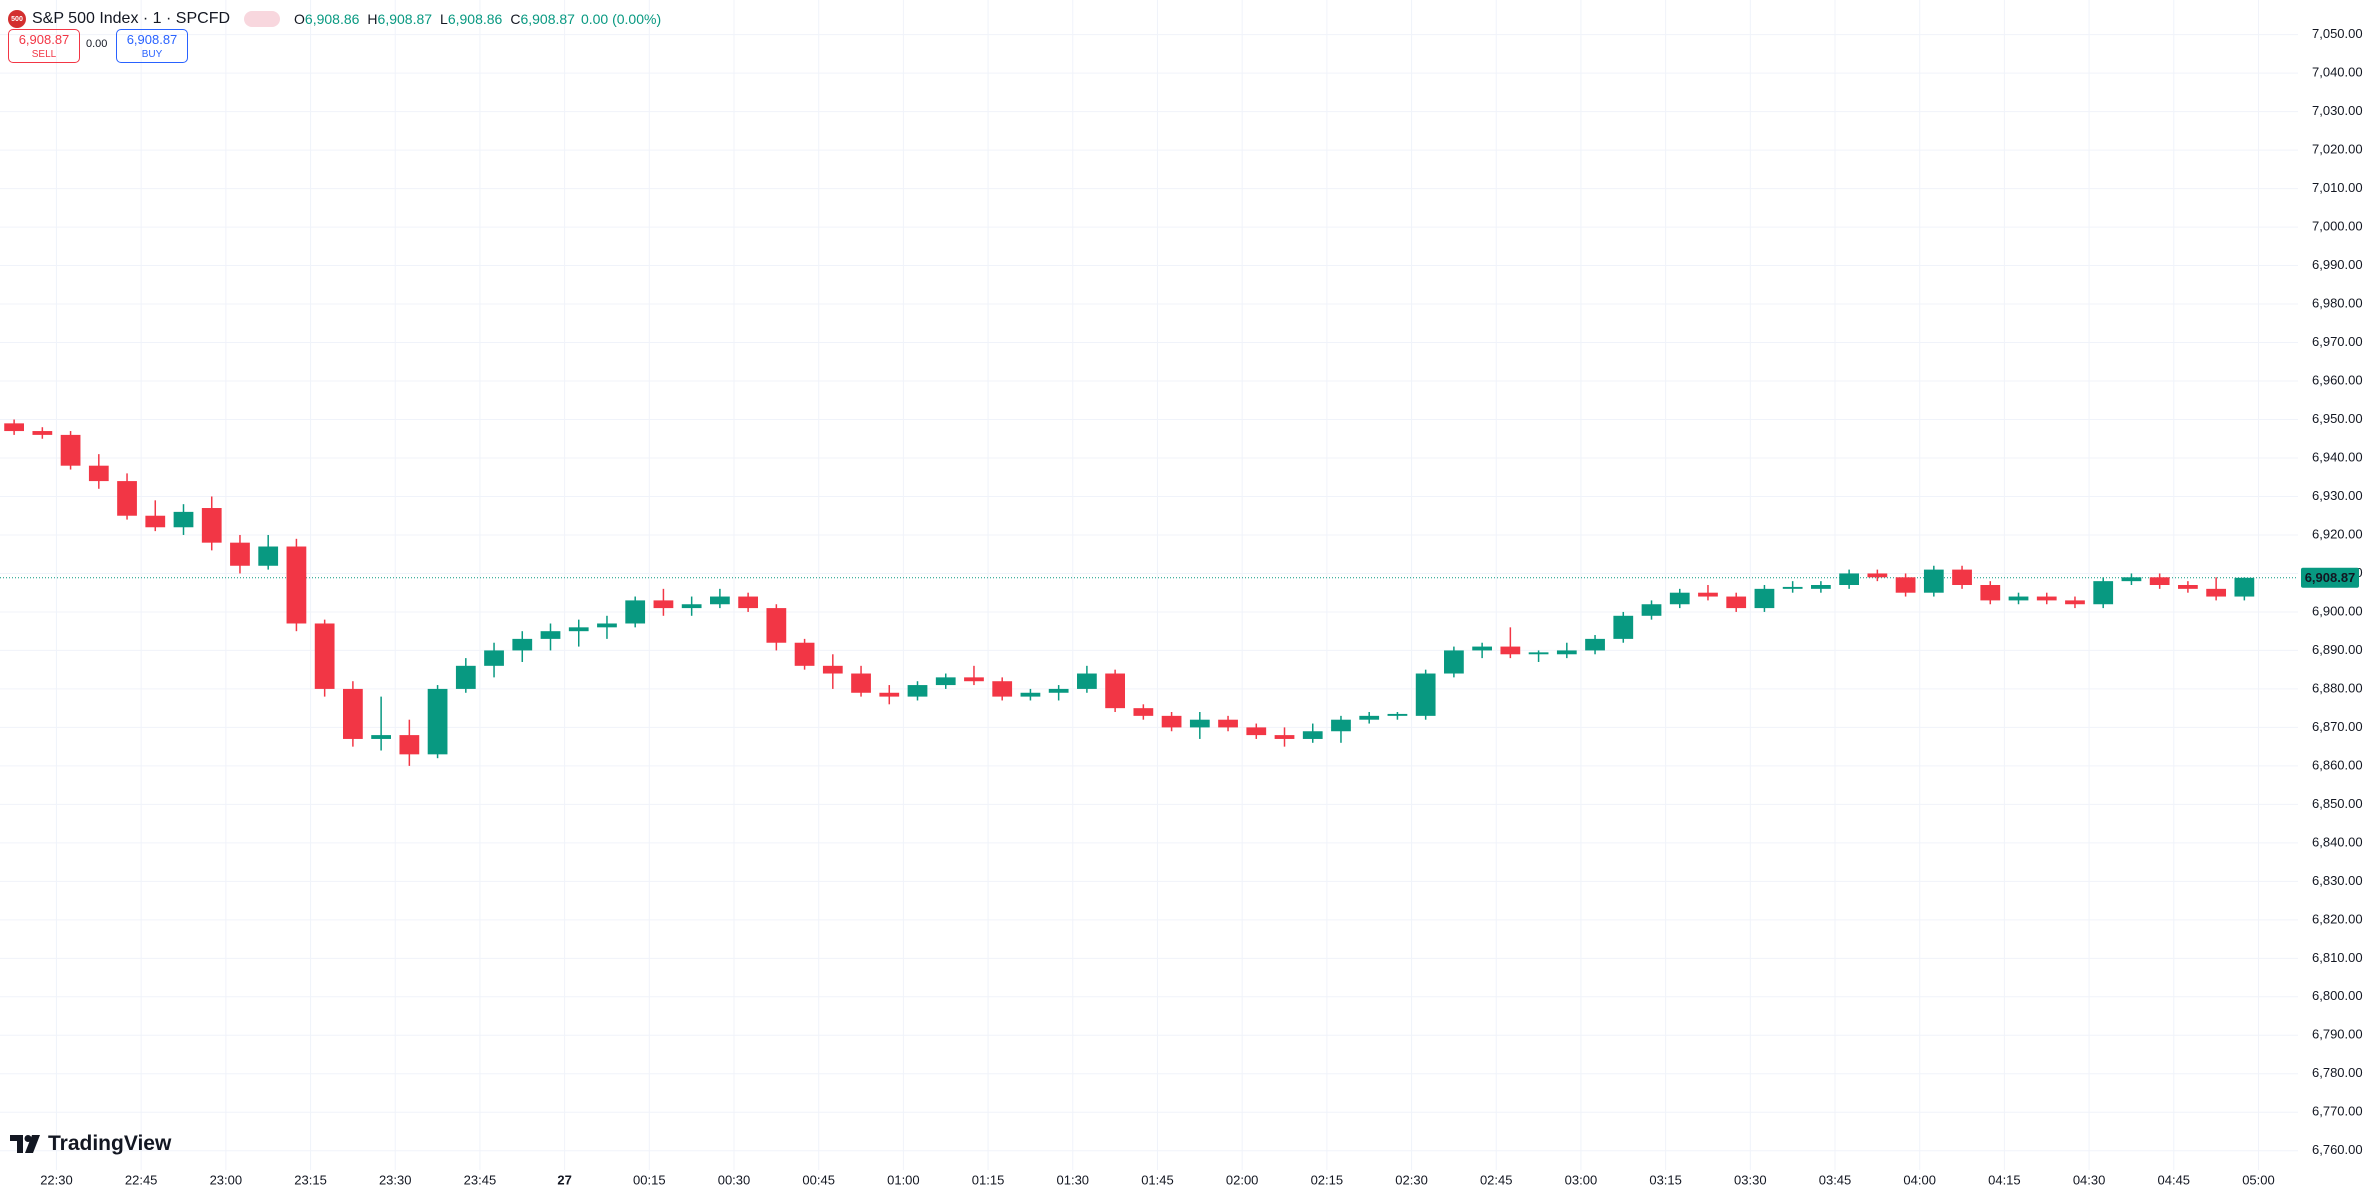 Image resolution: width=2368 pixels, height=1194 pixels. What do you see at coordinates (2337, 957) in the screenshot?
I see `y-tick-label: 6,810.00` at bounding box center [2337, 957].